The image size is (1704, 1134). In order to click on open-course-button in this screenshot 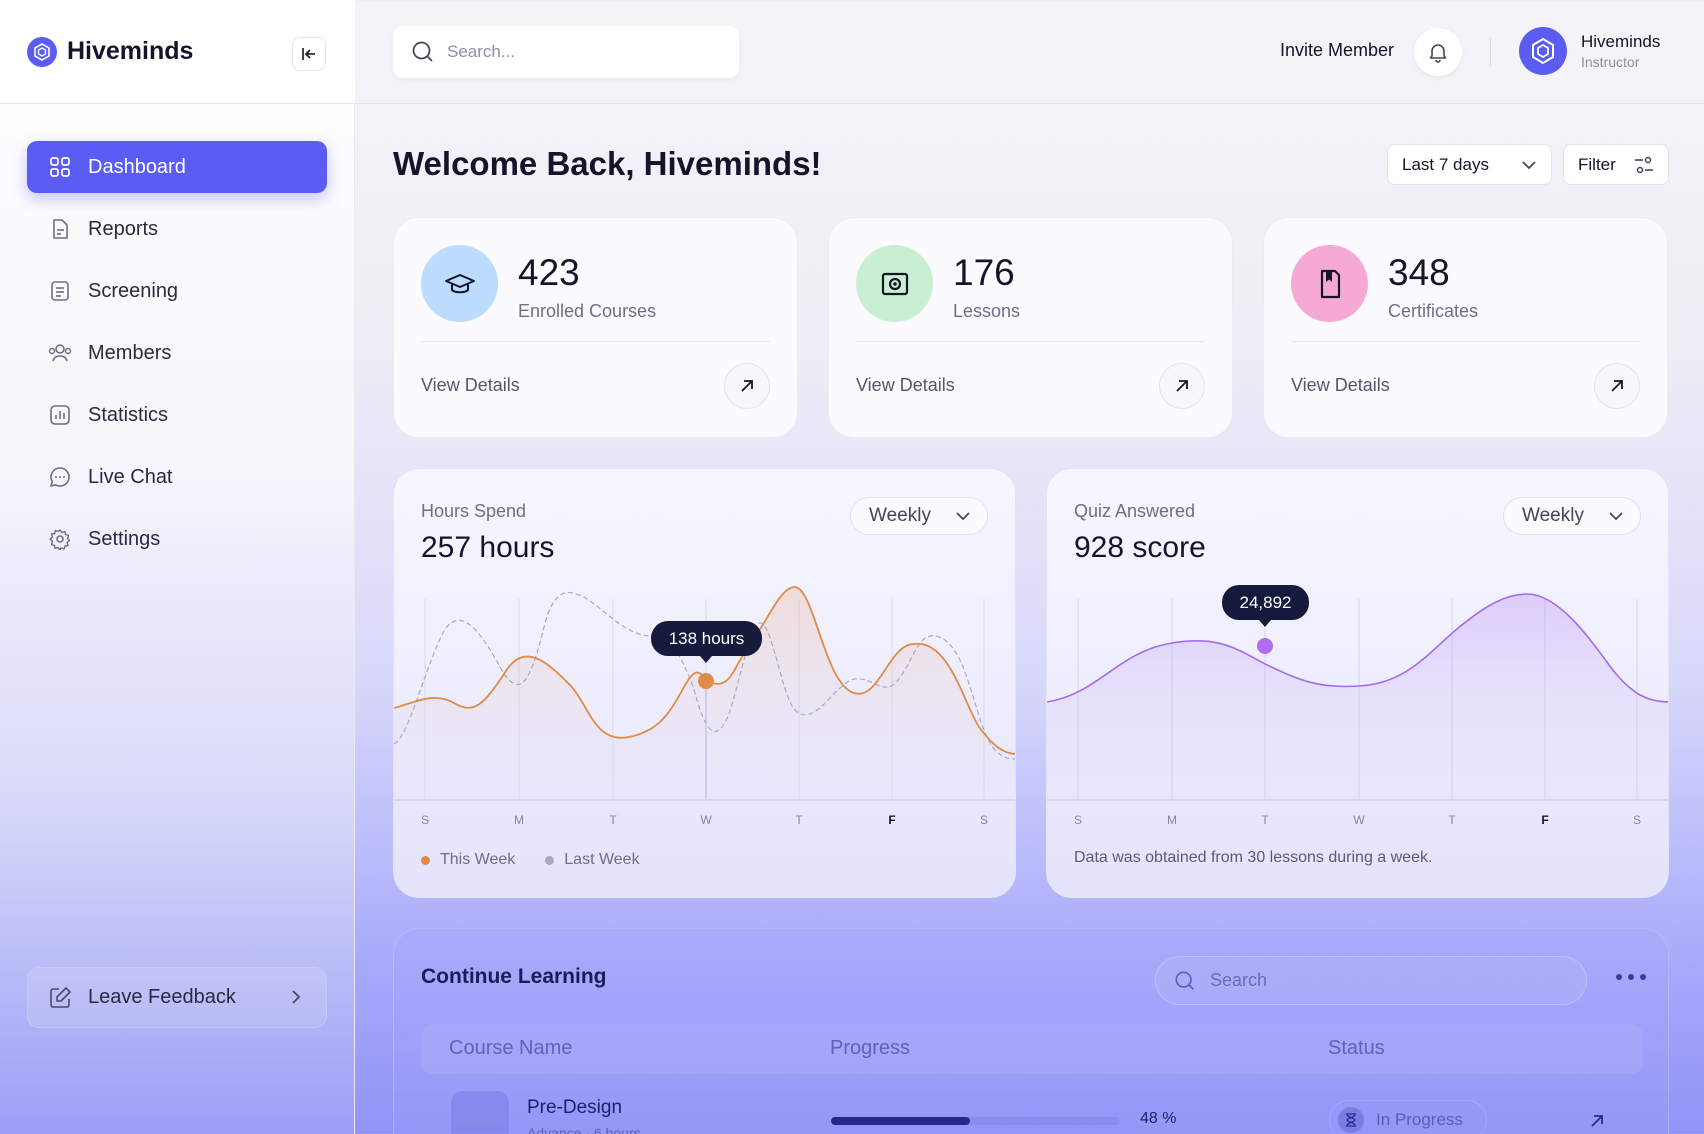, I will do `click(1597, 1118)`.